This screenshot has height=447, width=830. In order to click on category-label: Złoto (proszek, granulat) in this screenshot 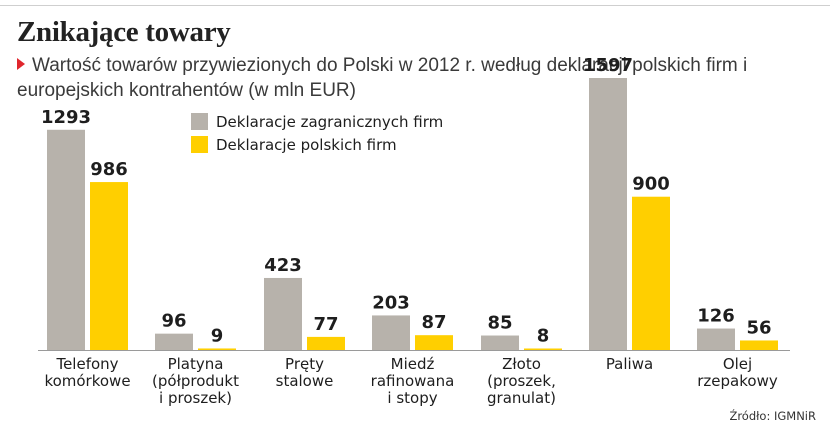, I will do `click(521, 381)`.